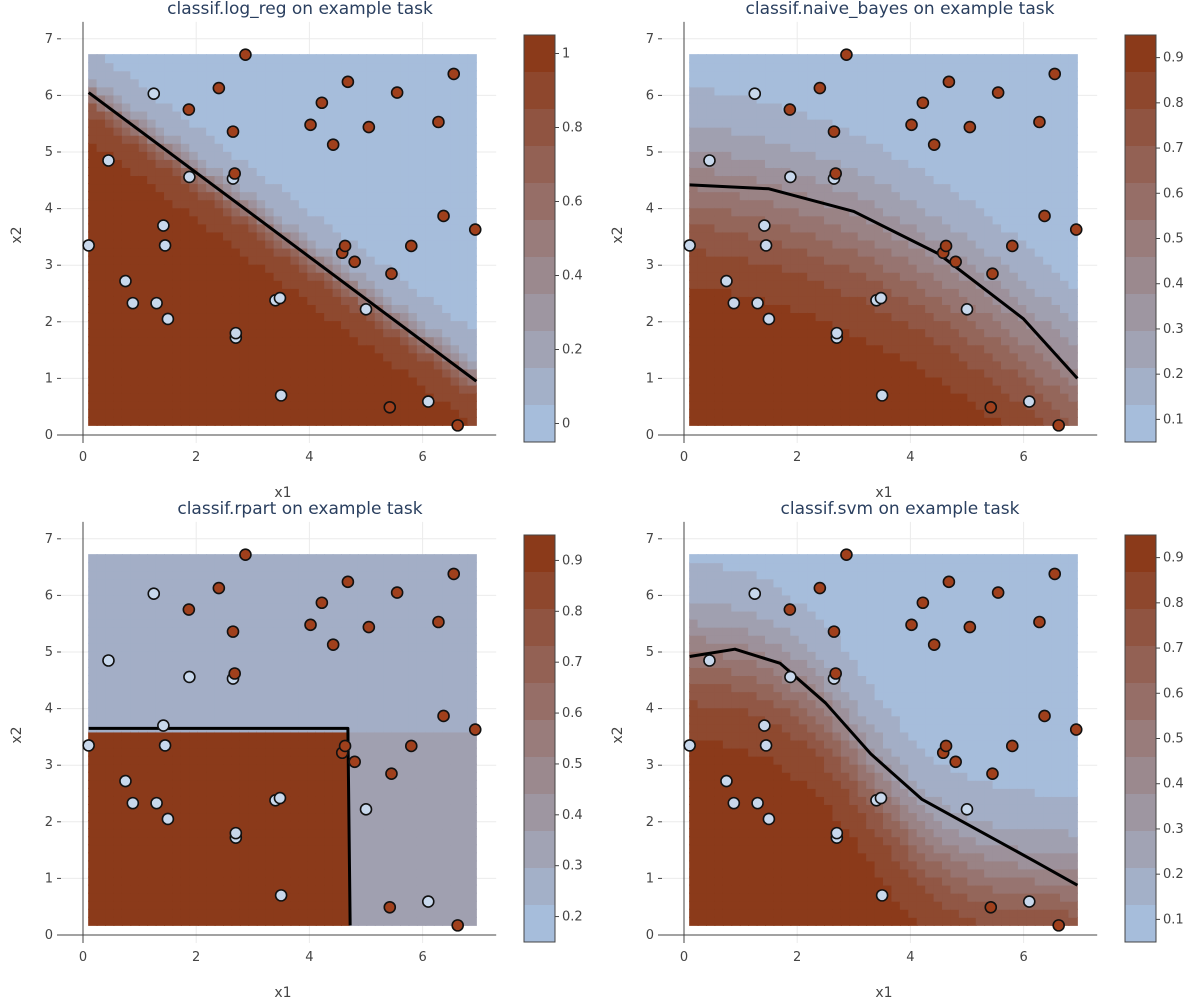 The image size is (1200, 1000). Describe the element at coordinates (189, 177) in the screenshot. I see `point-class-a` at that location.